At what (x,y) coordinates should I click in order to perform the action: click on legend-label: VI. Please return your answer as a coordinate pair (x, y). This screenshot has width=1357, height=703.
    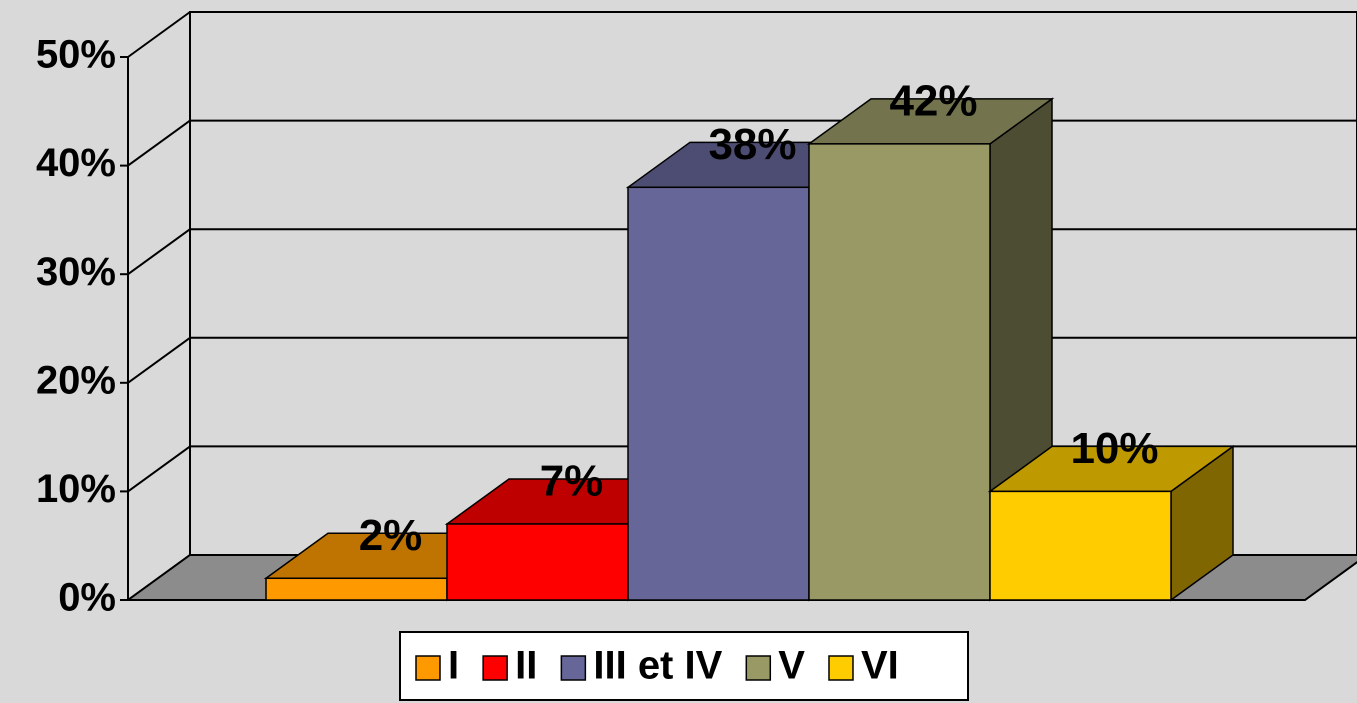
    Looking at the image, I should click on (880, 666).